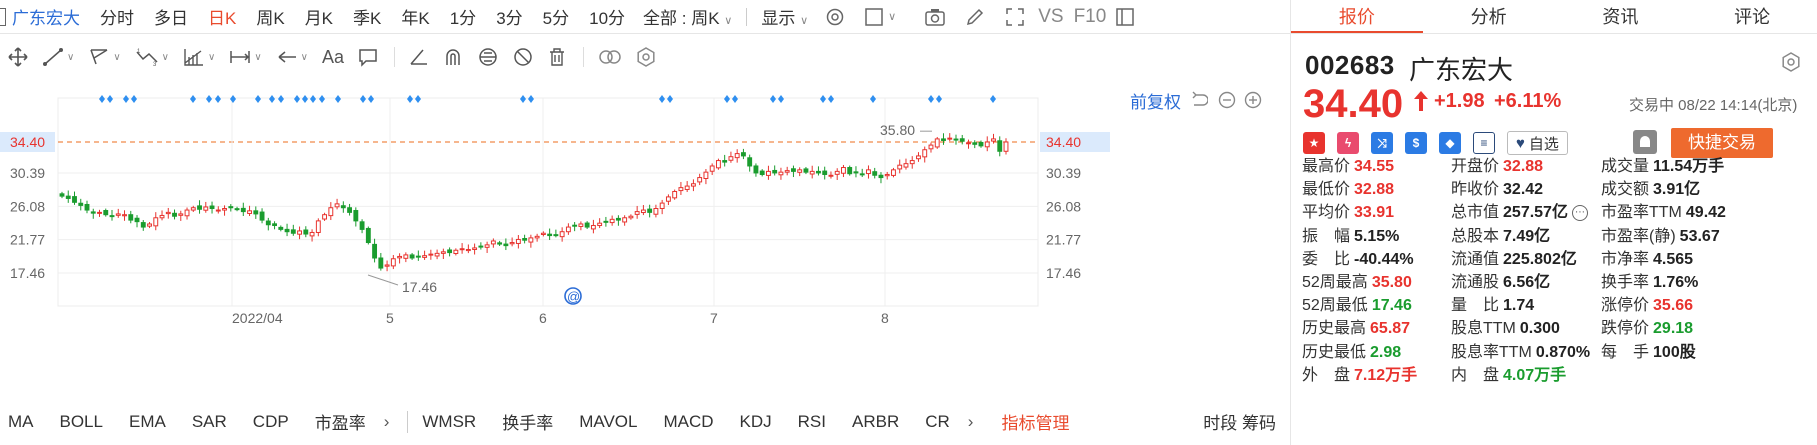 The width and height of the screenshot is (1817, 445). I want to click on gear-icon, so click(1791, 64).